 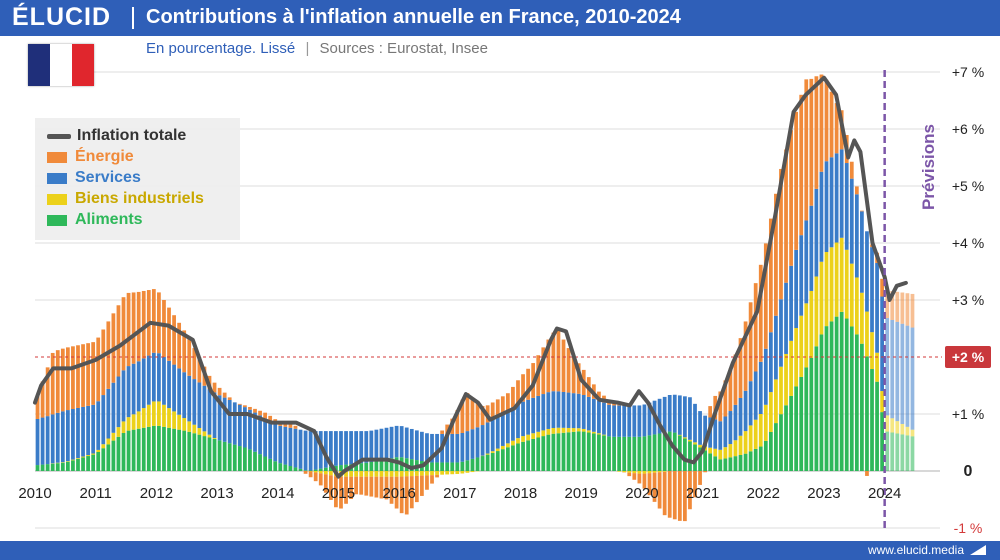 I want to click on legend-swatch, so click(x=57, y=178).